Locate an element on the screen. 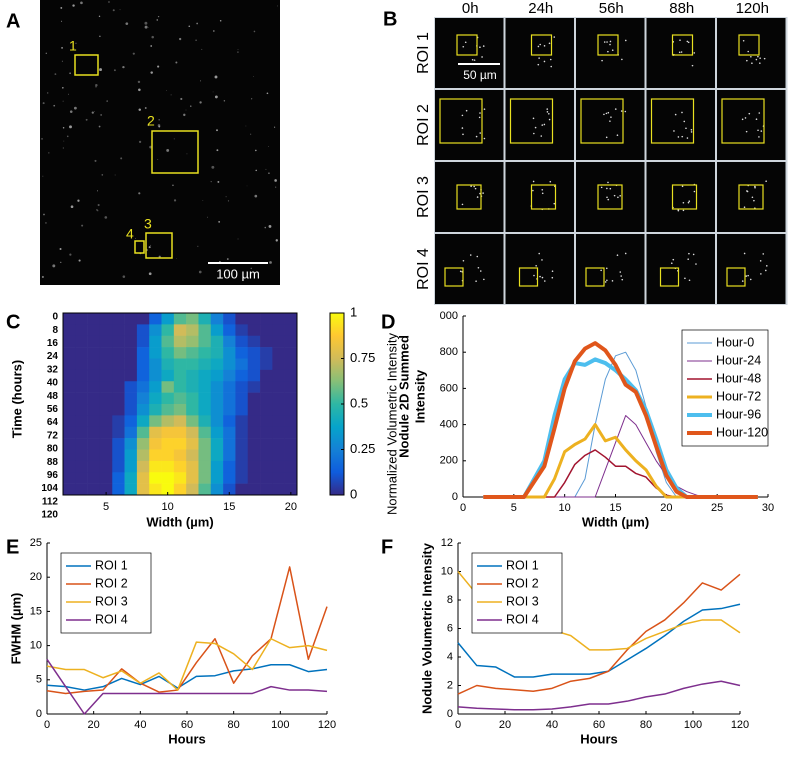 The height and width of the screenshot is (763, 800). colorbar-tick-label: 0 is located at coordinates (353, 493).